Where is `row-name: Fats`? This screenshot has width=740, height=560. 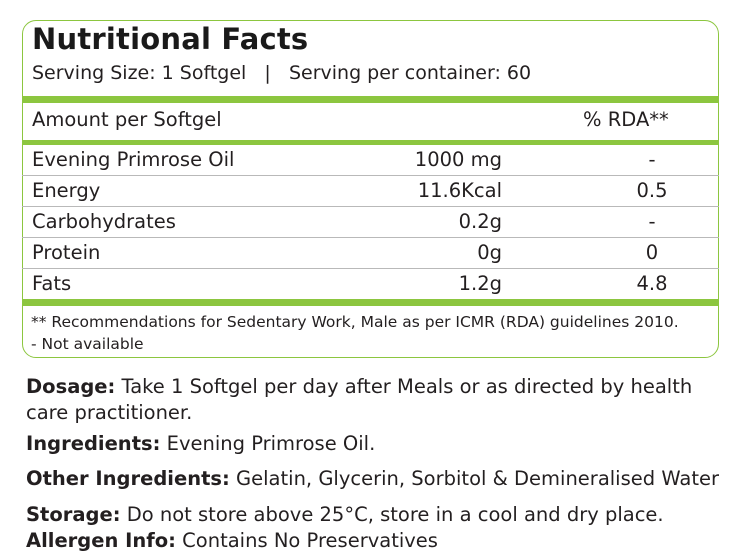 row-name: Fats is located at coordinates (52, 283).